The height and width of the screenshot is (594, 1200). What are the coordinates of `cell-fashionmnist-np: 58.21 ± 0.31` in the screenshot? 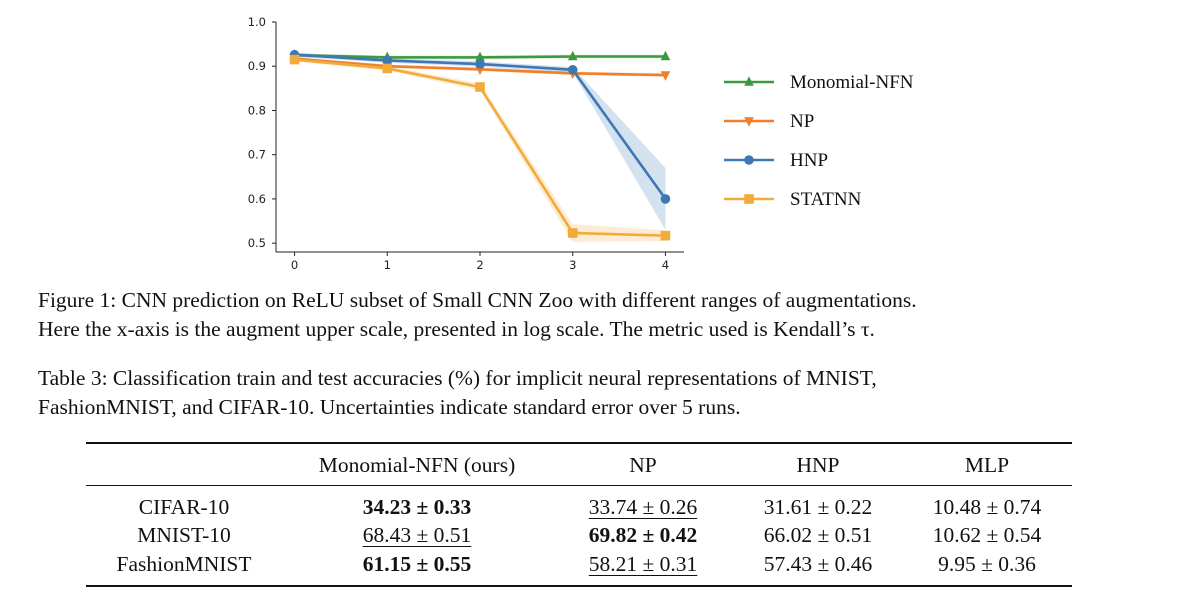 It's located at (643, 564).